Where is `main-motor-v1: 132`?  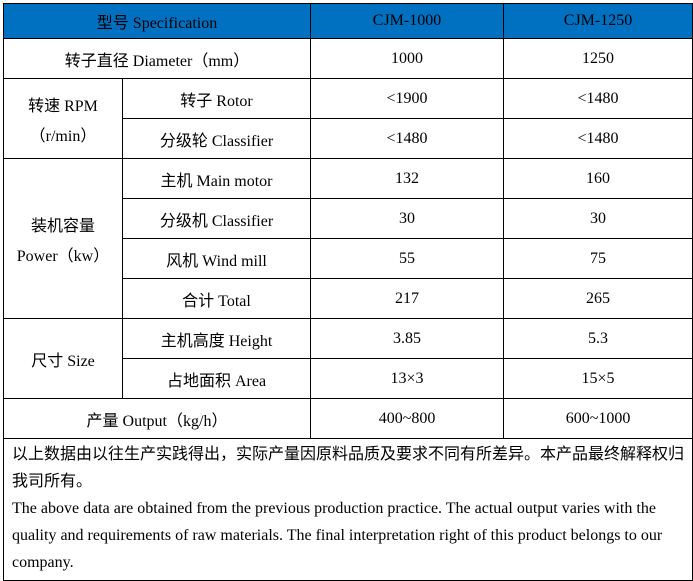 main-motor-v1: 132 is located at coordinates (407, 178).